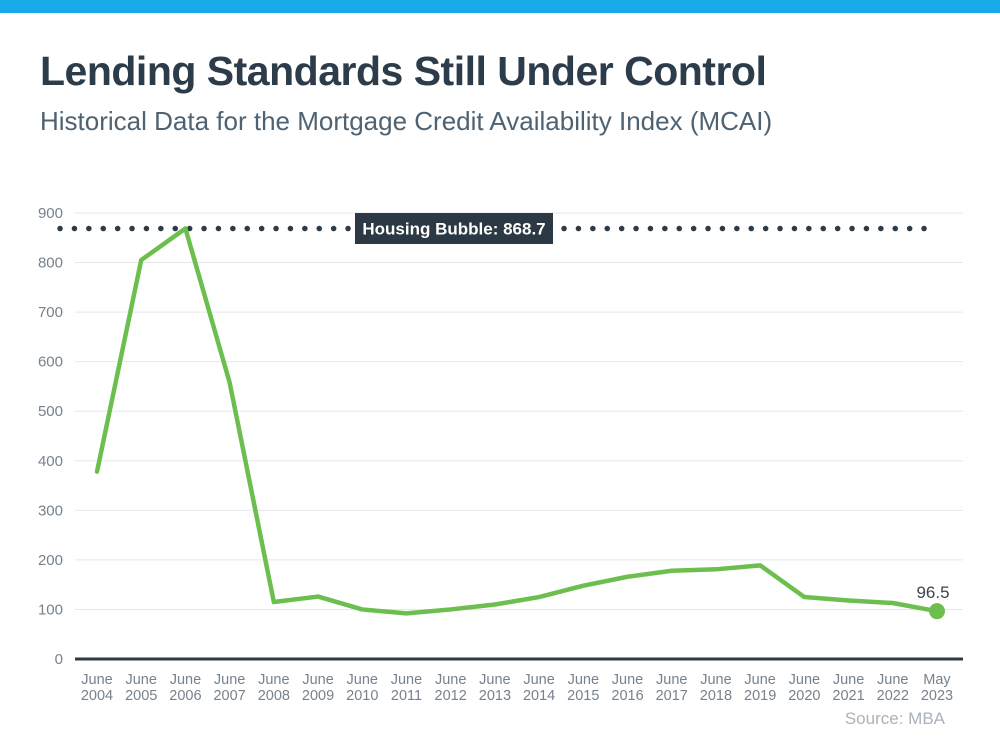 This screenshot has width=1000, height=750. What do you see at coordinates (937, 680) in the screenshot?
I see `svg-text: May` at bounding box center [937, 680].